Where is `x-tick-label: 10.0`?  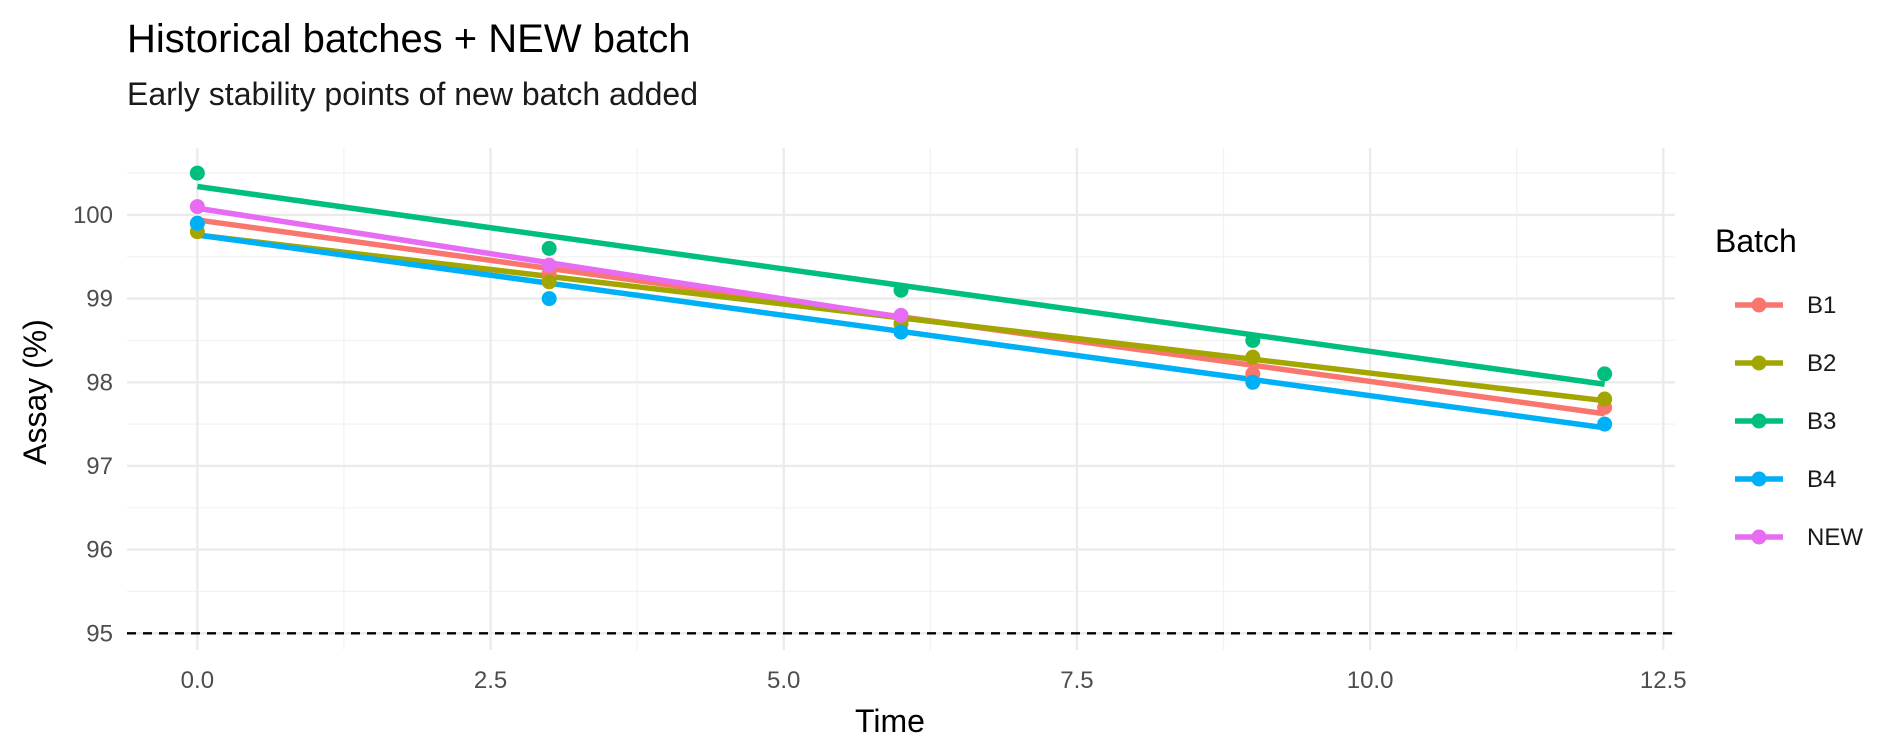 x-tick-label: 10.0 is located at coordinates (1370, 680).